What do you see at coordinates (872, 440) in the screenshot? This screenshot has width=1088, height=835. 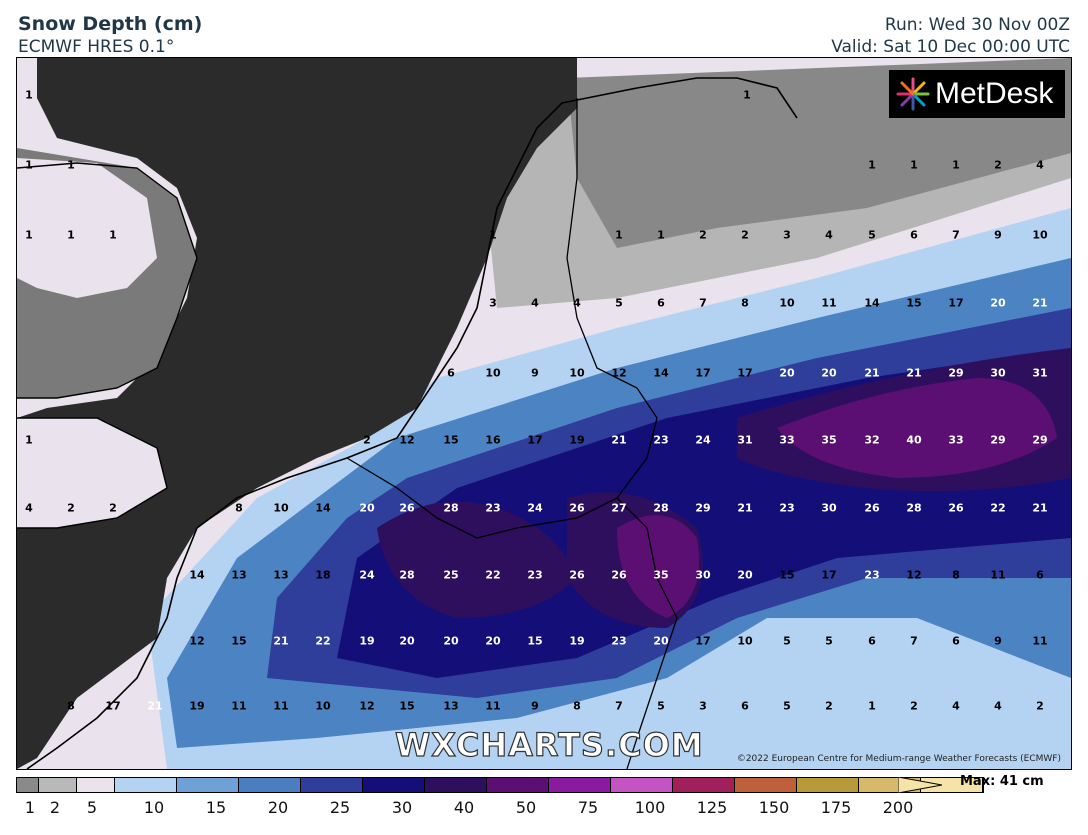 I see `snow-depth-value: 32` at bounding box center [872, 440].